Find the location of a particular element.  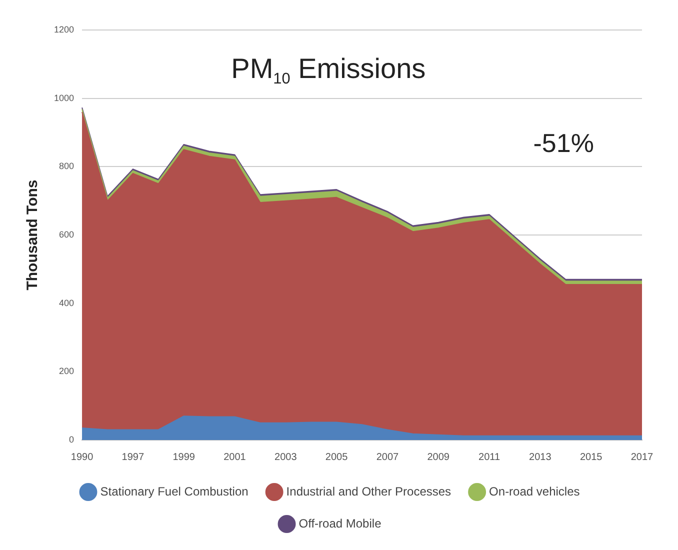

y-tick-label: 200 is located at coordinates (66, 371).